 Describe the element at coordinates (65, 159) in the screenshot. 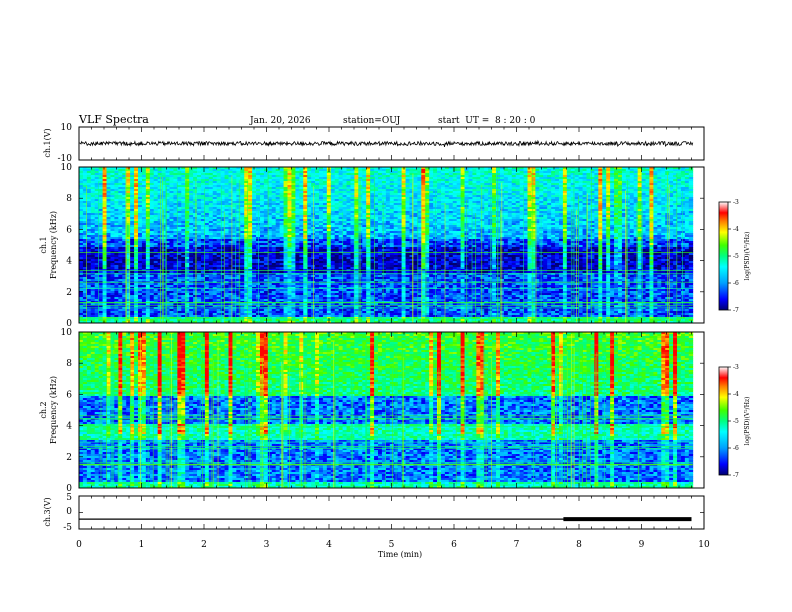

I see `ch1-ytick-bottom: -10` at that location.